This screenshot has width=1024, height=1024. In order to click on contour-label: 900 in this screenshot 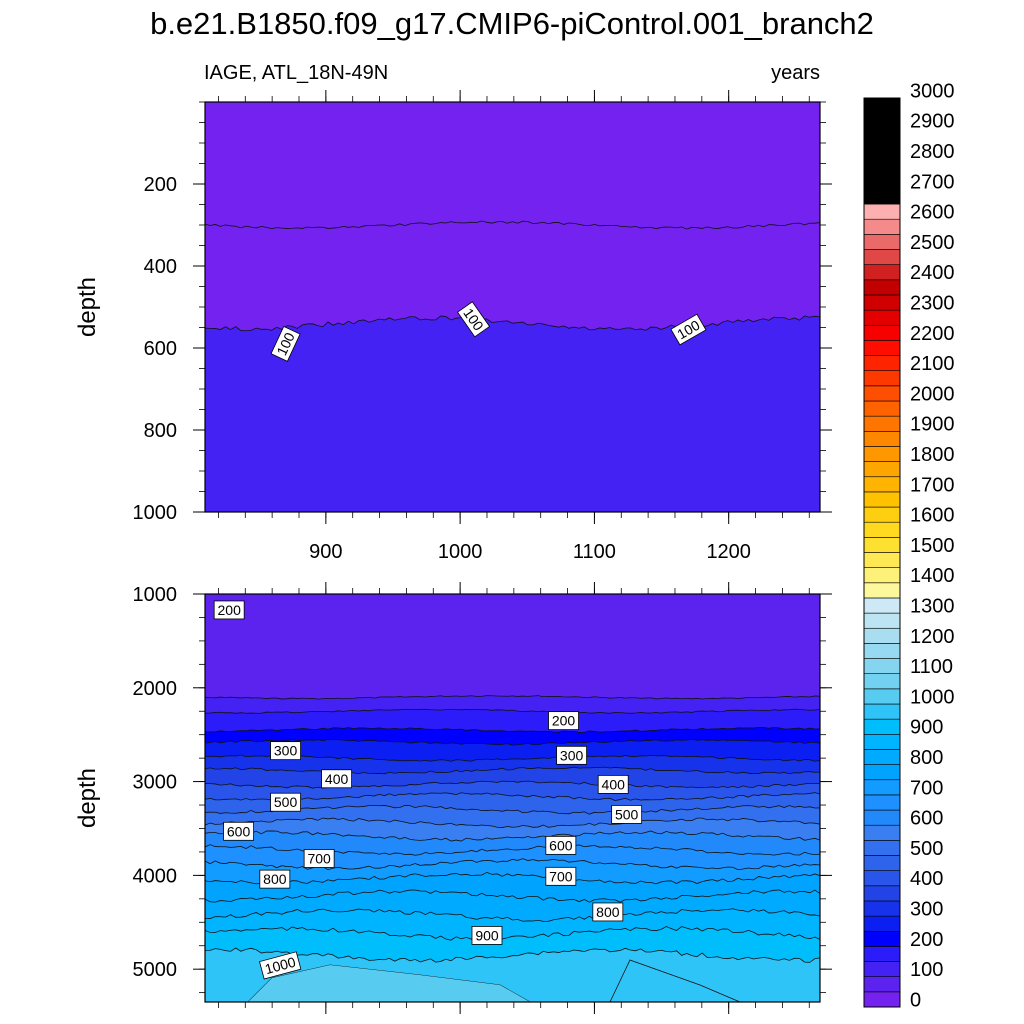, I will do `click(487, 935)`.